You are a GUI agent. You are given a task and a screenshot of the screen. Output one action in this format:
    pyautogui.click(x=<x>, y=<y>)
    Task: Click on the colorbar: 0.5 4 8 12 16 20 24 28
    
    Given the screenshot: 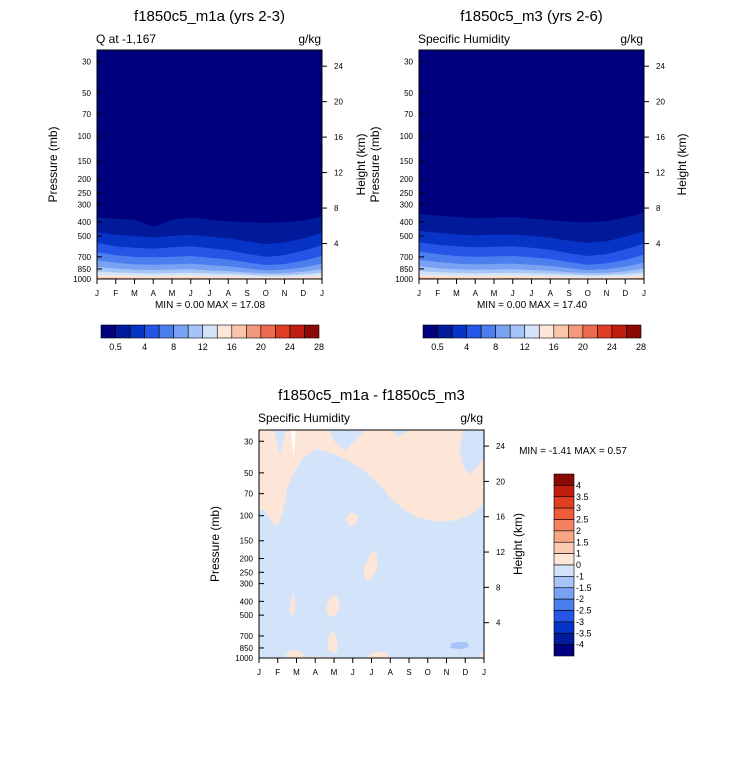 What is the action you would take?
    pyautogui.click(x=534, y=338)
    